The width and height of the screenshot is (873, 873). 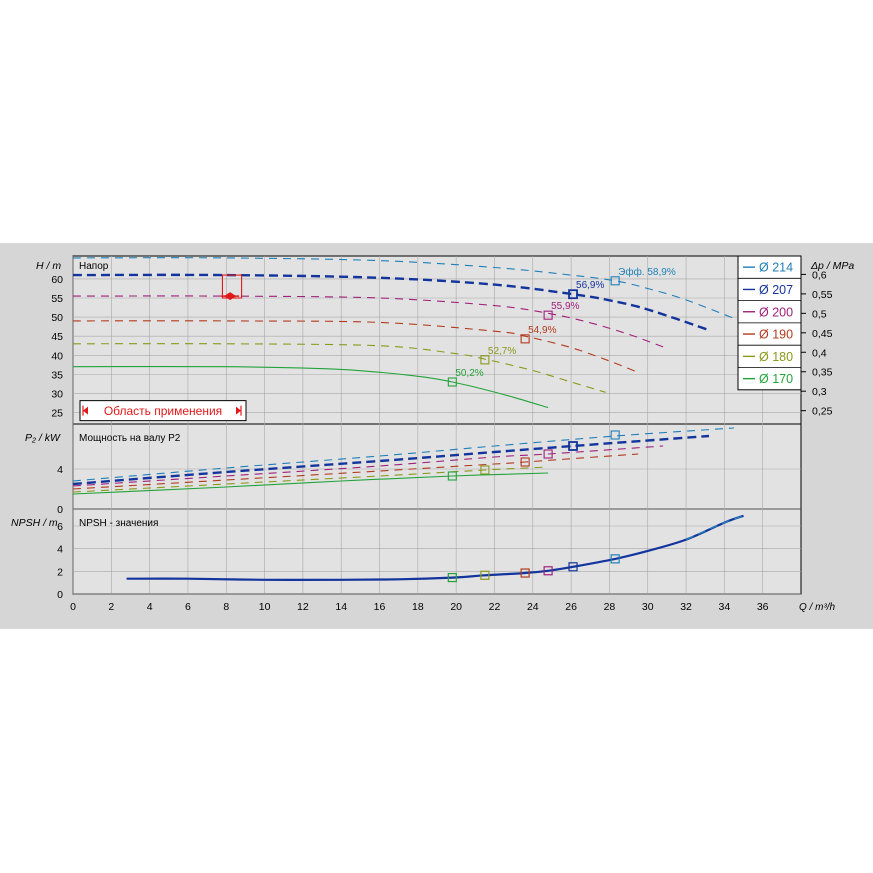 What do you see at coordinates (819, 392) in the screenshot?
I see `dp-tick-label: 0,3` at bounding box center [819, 392].